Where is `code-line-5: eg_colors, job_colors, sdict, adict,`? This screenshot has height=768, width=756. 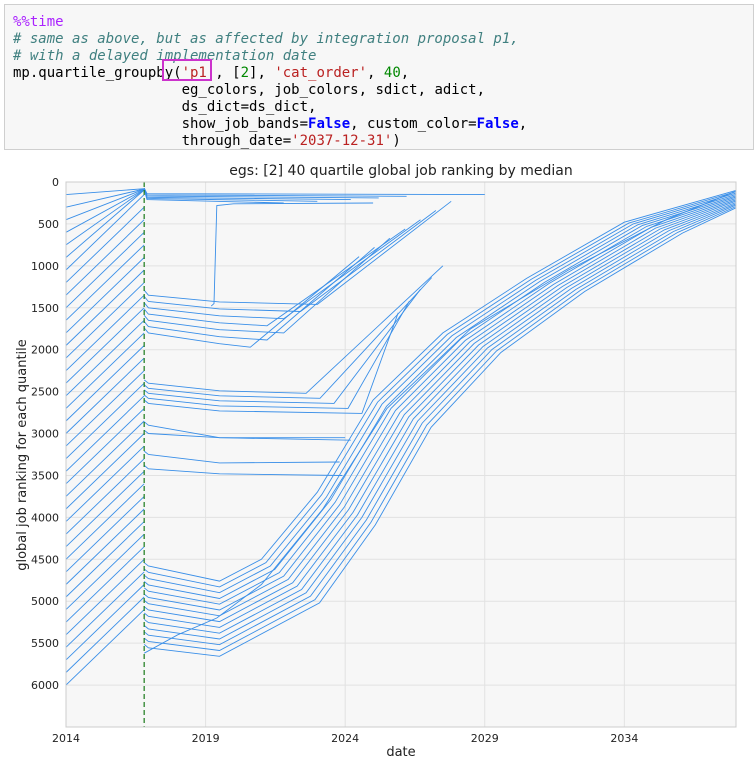 code-line-5: eg_colors, job_colors, sdict, adict, is located at coordinates (333, 90).